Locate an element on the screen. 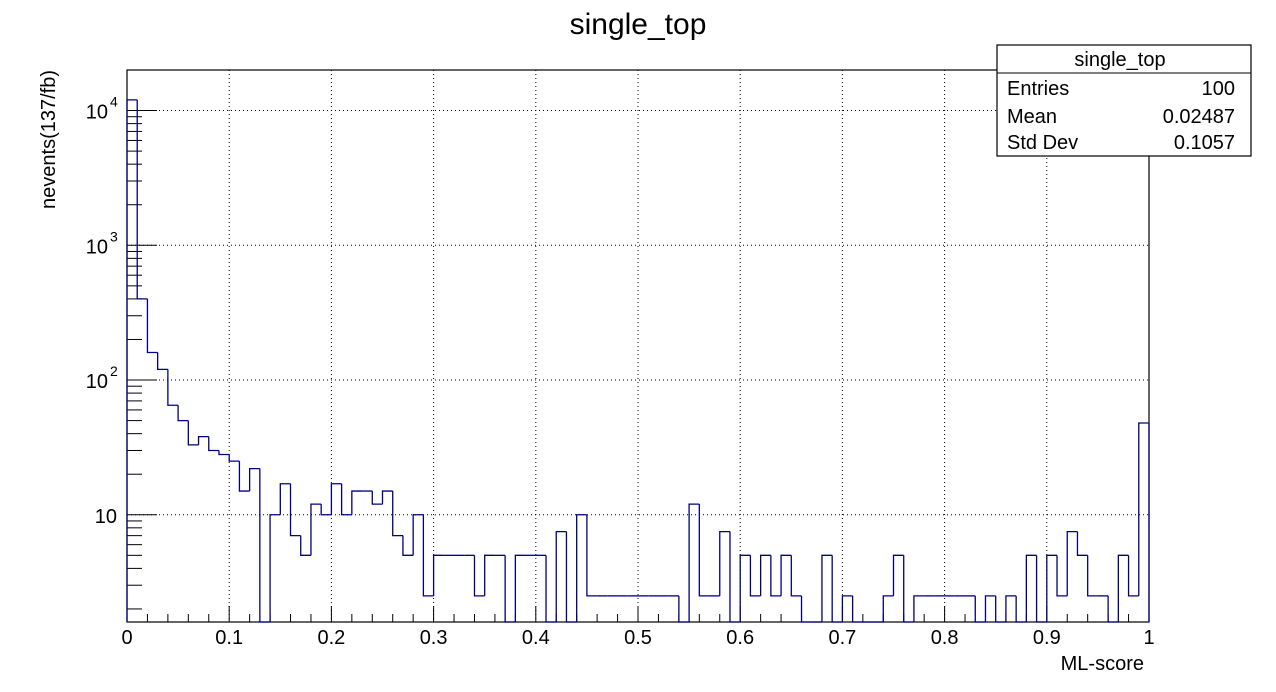 Image resolution: width=1276 pixels, height=692 pixels. x-tick-labels: 0 0.1 0.2 0.3 0.4 0.5 0.6 0.7 0.8 0.9 1 is located at coordinates (637, 638).